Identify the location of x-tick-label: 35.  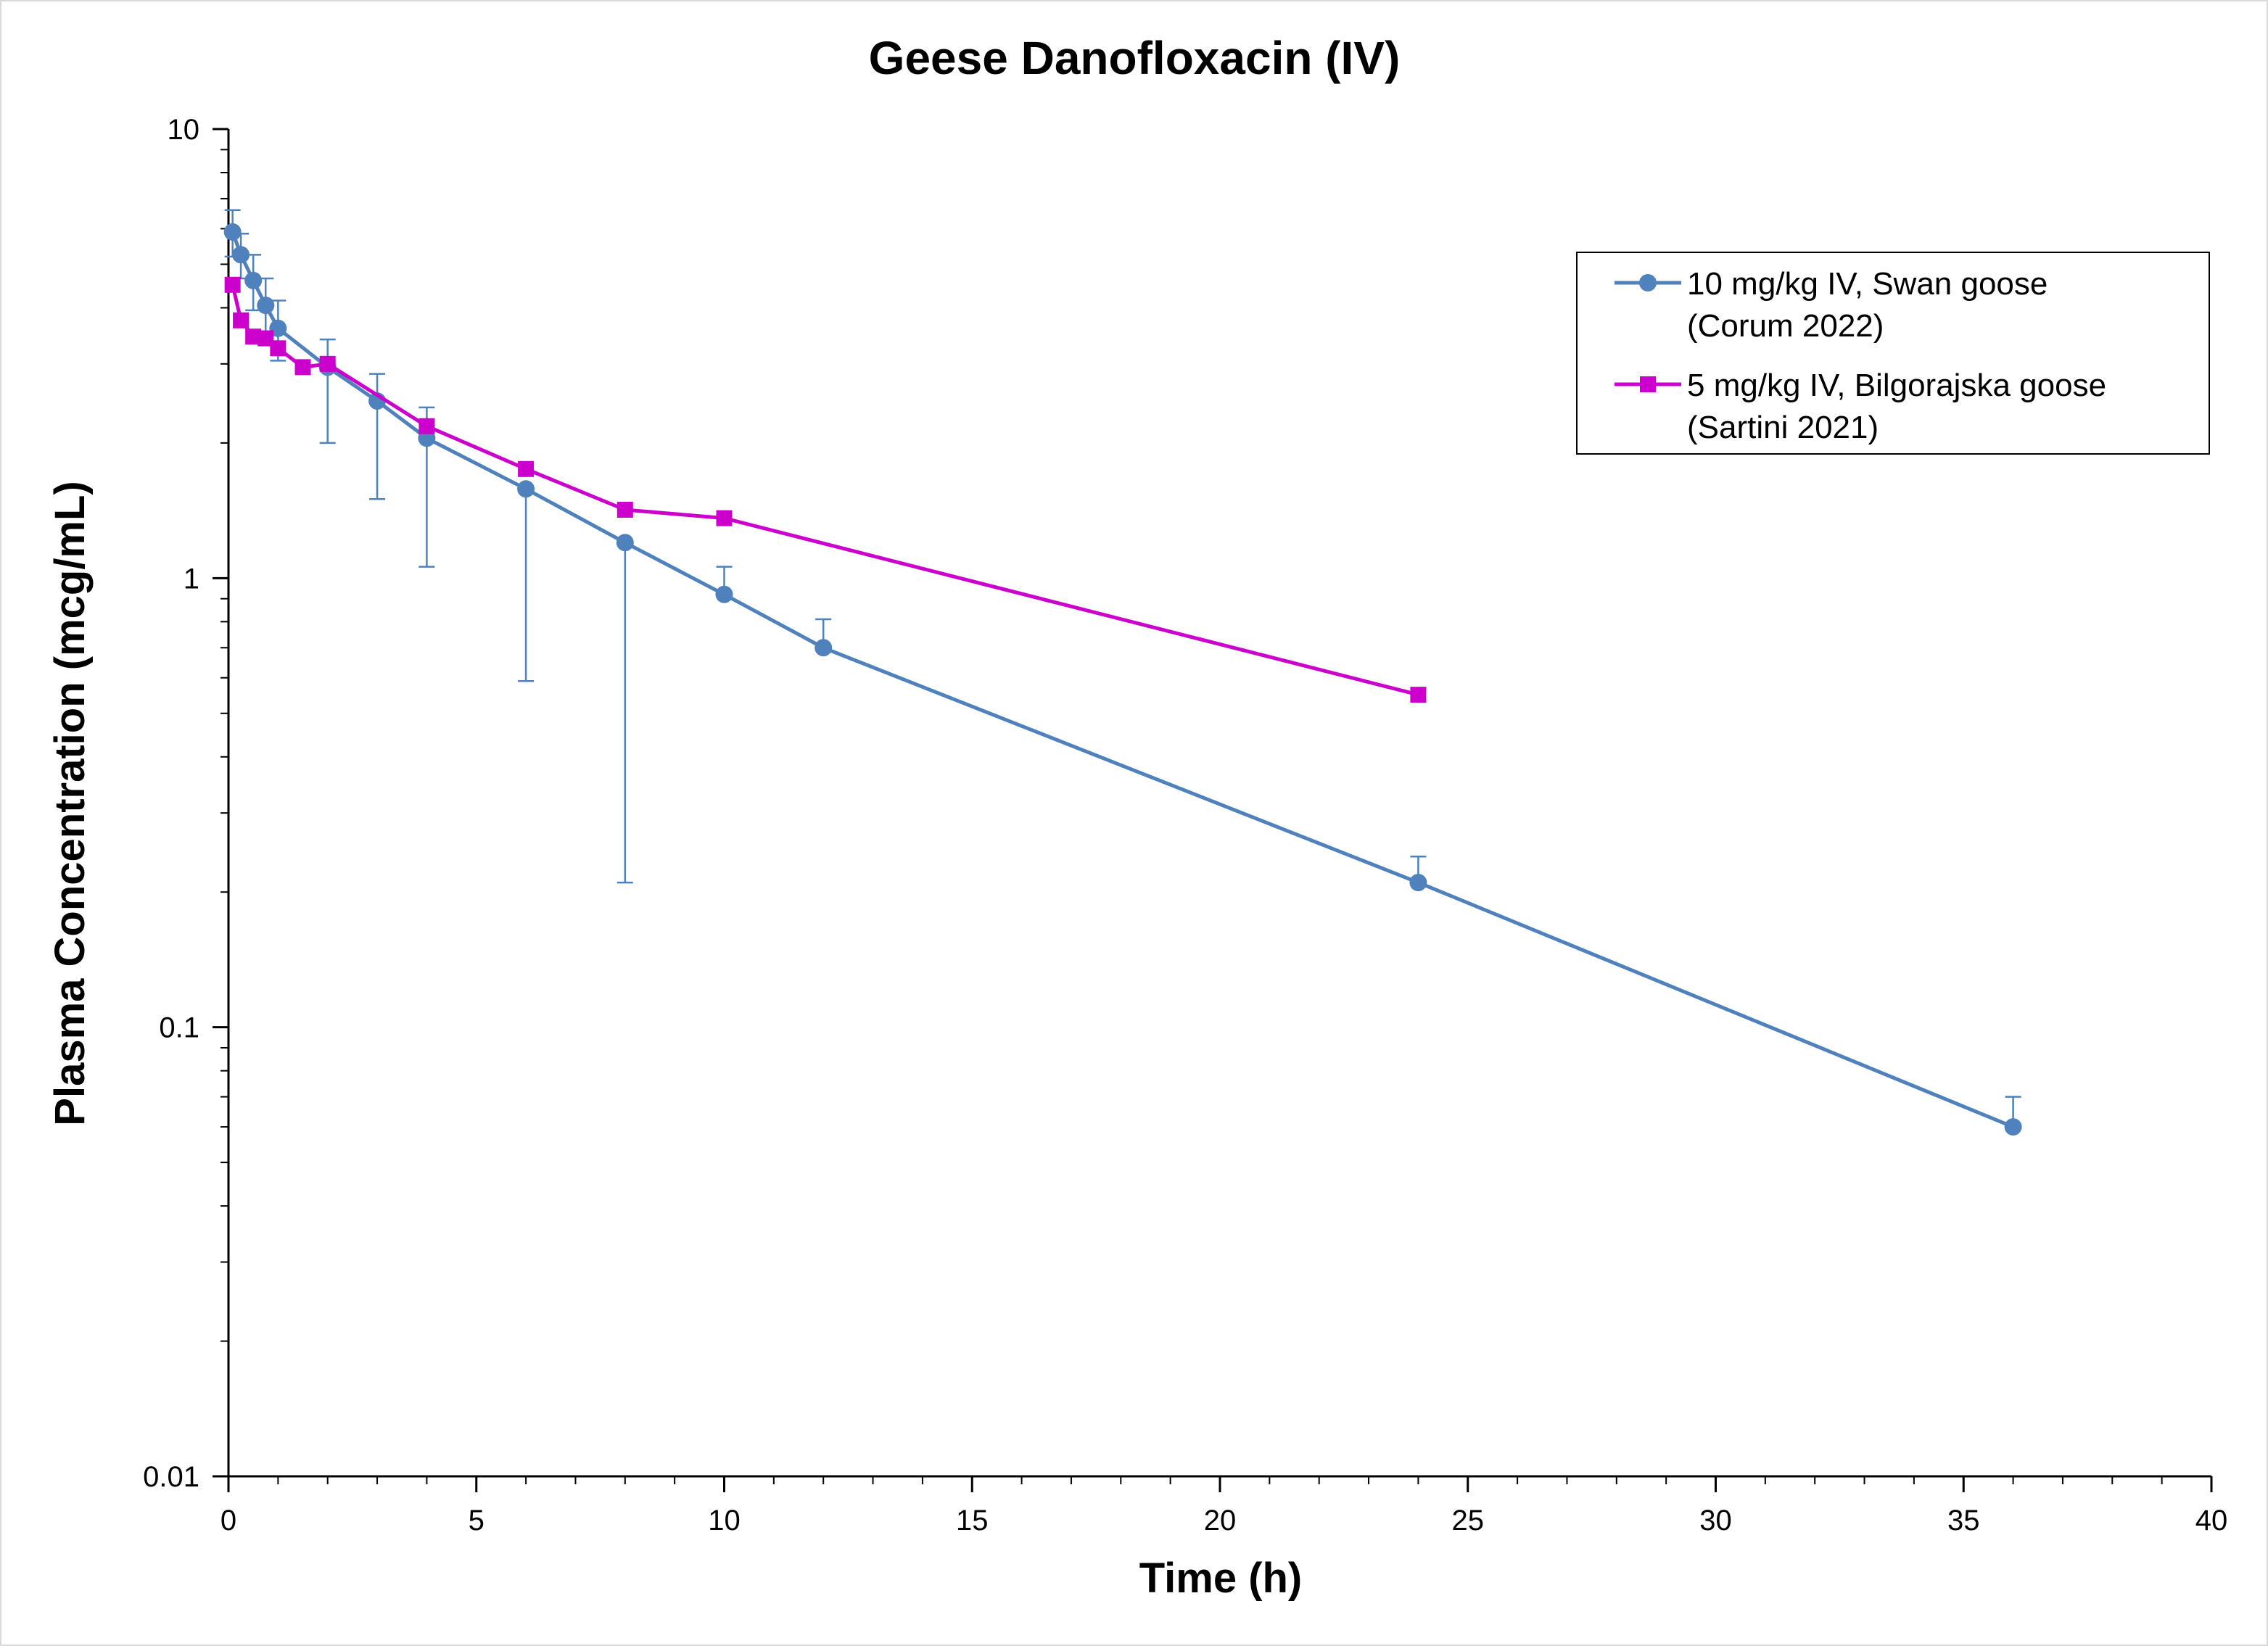
(1963, 1521).